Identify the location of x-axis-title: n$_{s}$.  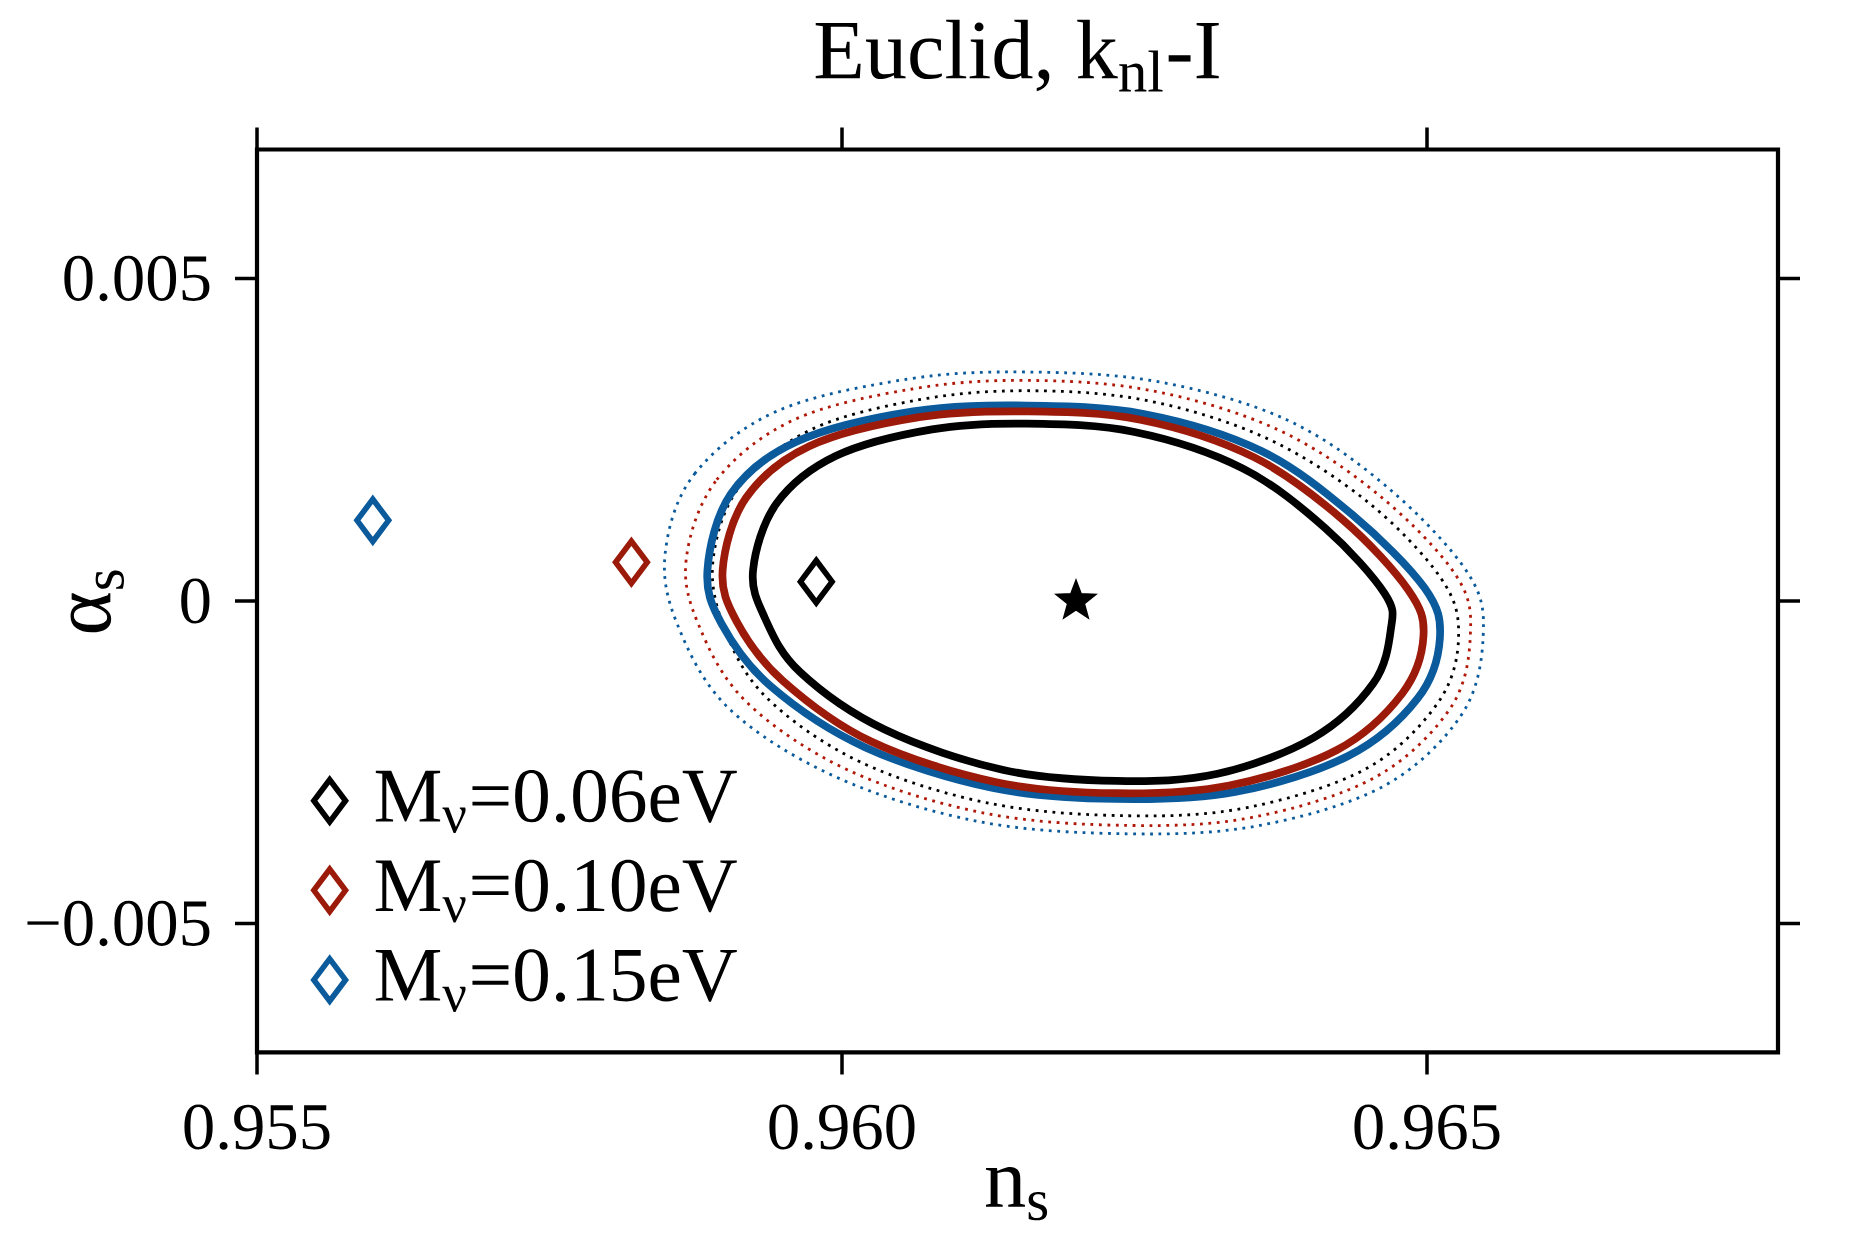
(1016, 1193).